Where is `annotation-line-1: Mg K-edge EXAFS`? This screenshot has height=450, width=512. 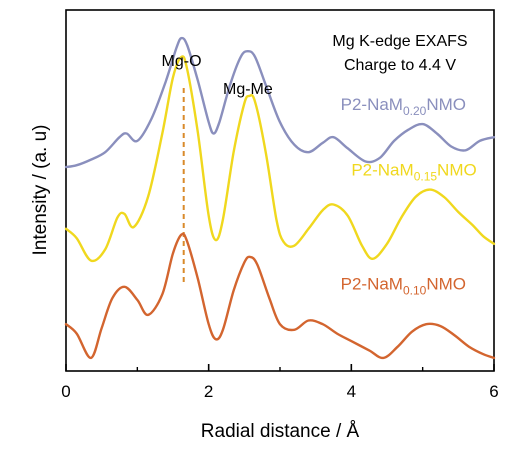
annotation-line-1: Mg K-edge EXAFS is located at coordinates (399, 41).